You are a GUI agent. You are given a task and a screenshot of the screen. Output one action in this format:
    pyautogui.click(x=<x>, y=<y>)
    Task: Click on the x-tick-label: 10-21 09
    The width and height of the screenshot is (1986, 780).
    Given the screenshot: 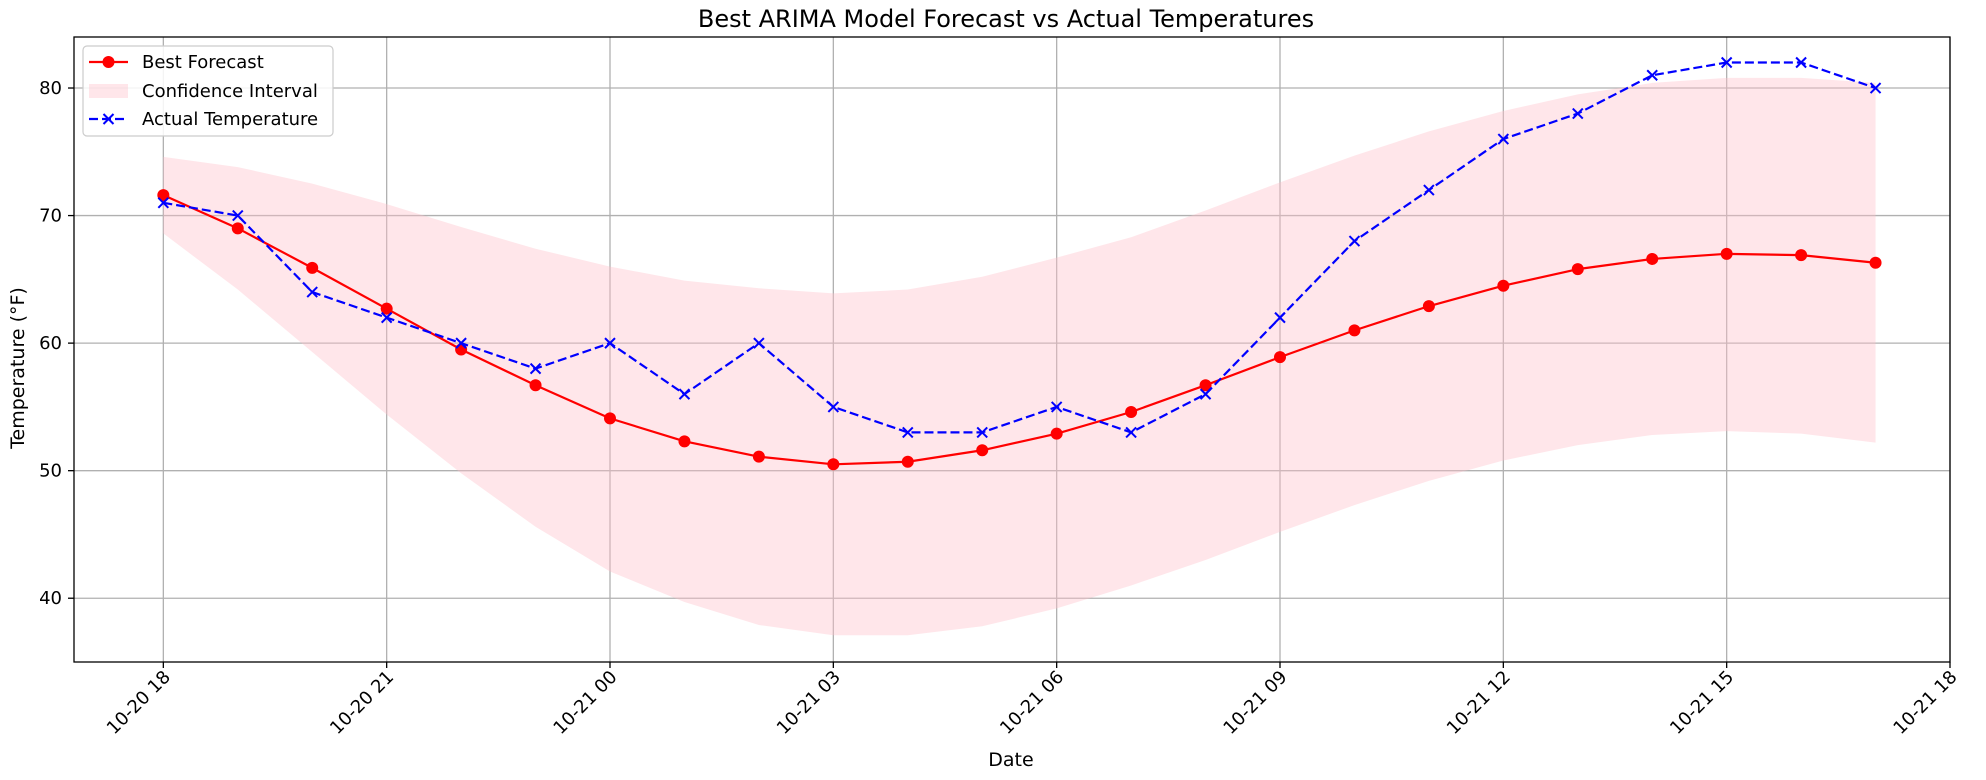 What is the action you would take?
    pyautogui.click(x=1255, y=703)
    